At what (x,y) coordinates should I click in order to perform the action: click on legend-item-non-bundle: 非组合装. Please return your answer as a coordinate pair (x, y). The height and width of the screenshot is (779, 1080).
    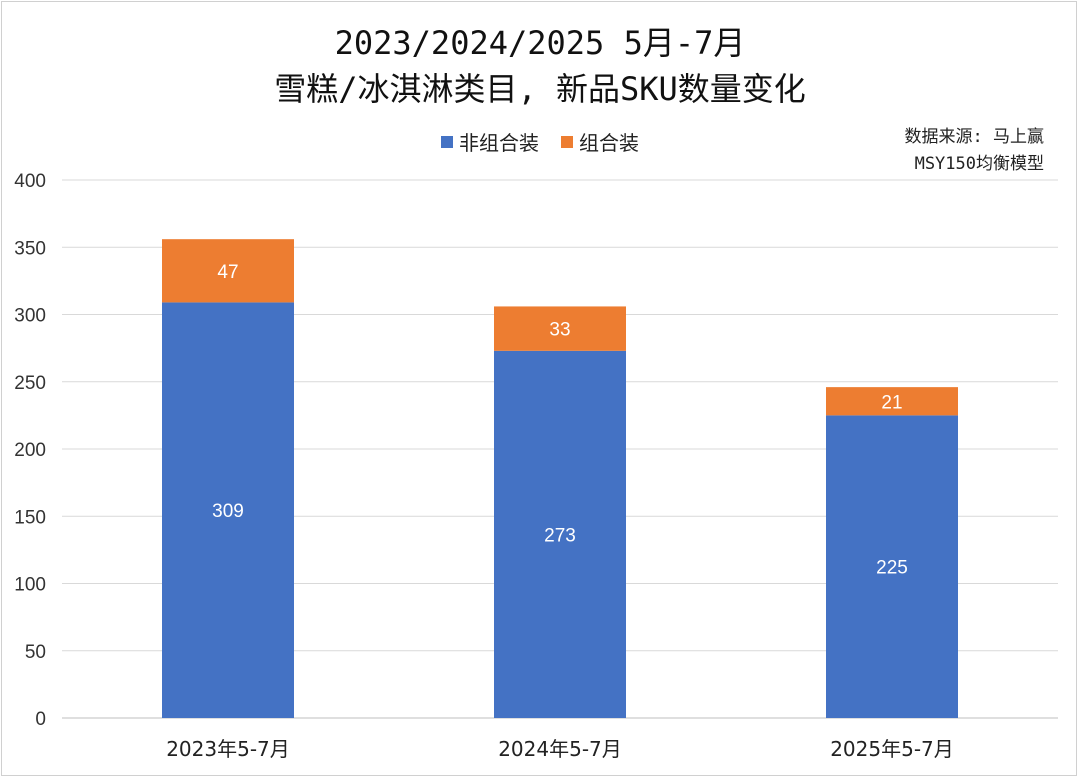
    Looking at the image, I should click on (490, 141).